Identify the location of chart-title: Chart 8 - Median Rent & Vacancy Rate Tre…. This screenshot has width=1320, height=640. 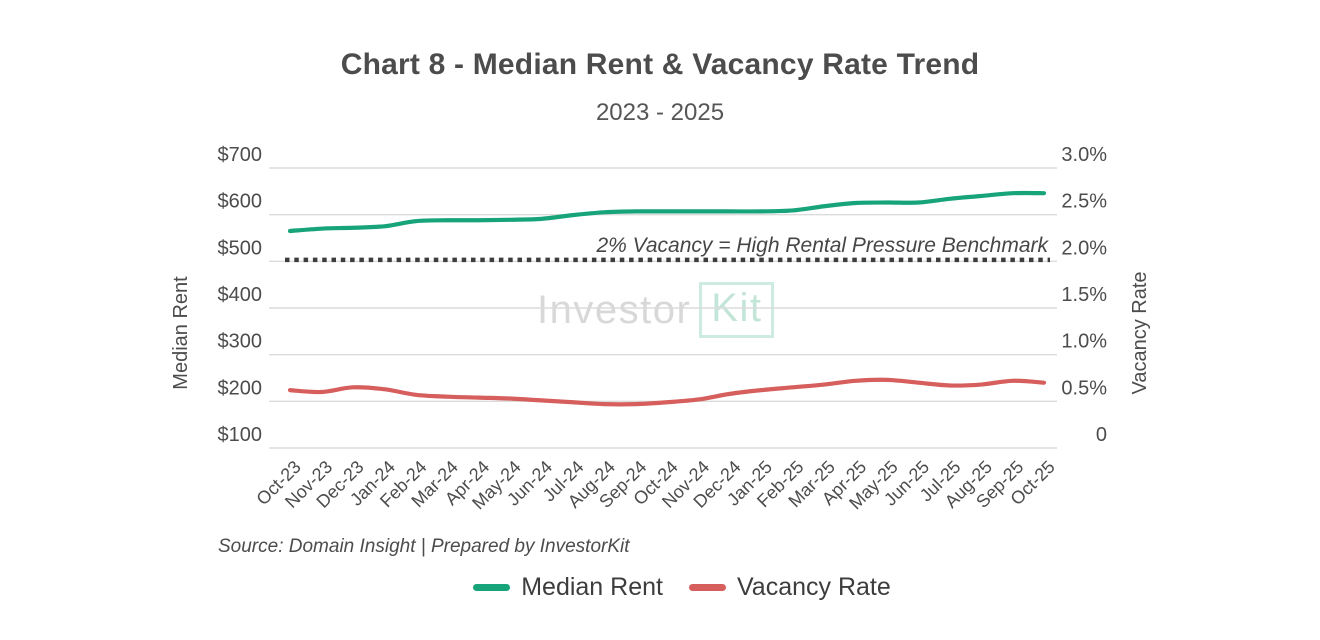
(660, 64).